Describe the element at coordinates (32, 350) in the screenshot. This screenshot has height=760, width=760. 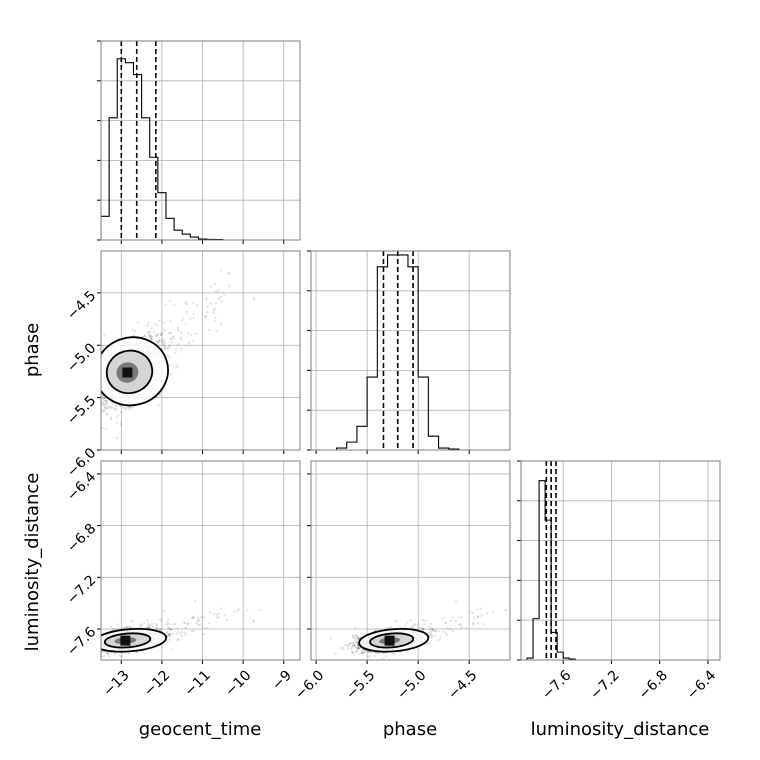
I see `y-axis-title-phase: phase` at that location.